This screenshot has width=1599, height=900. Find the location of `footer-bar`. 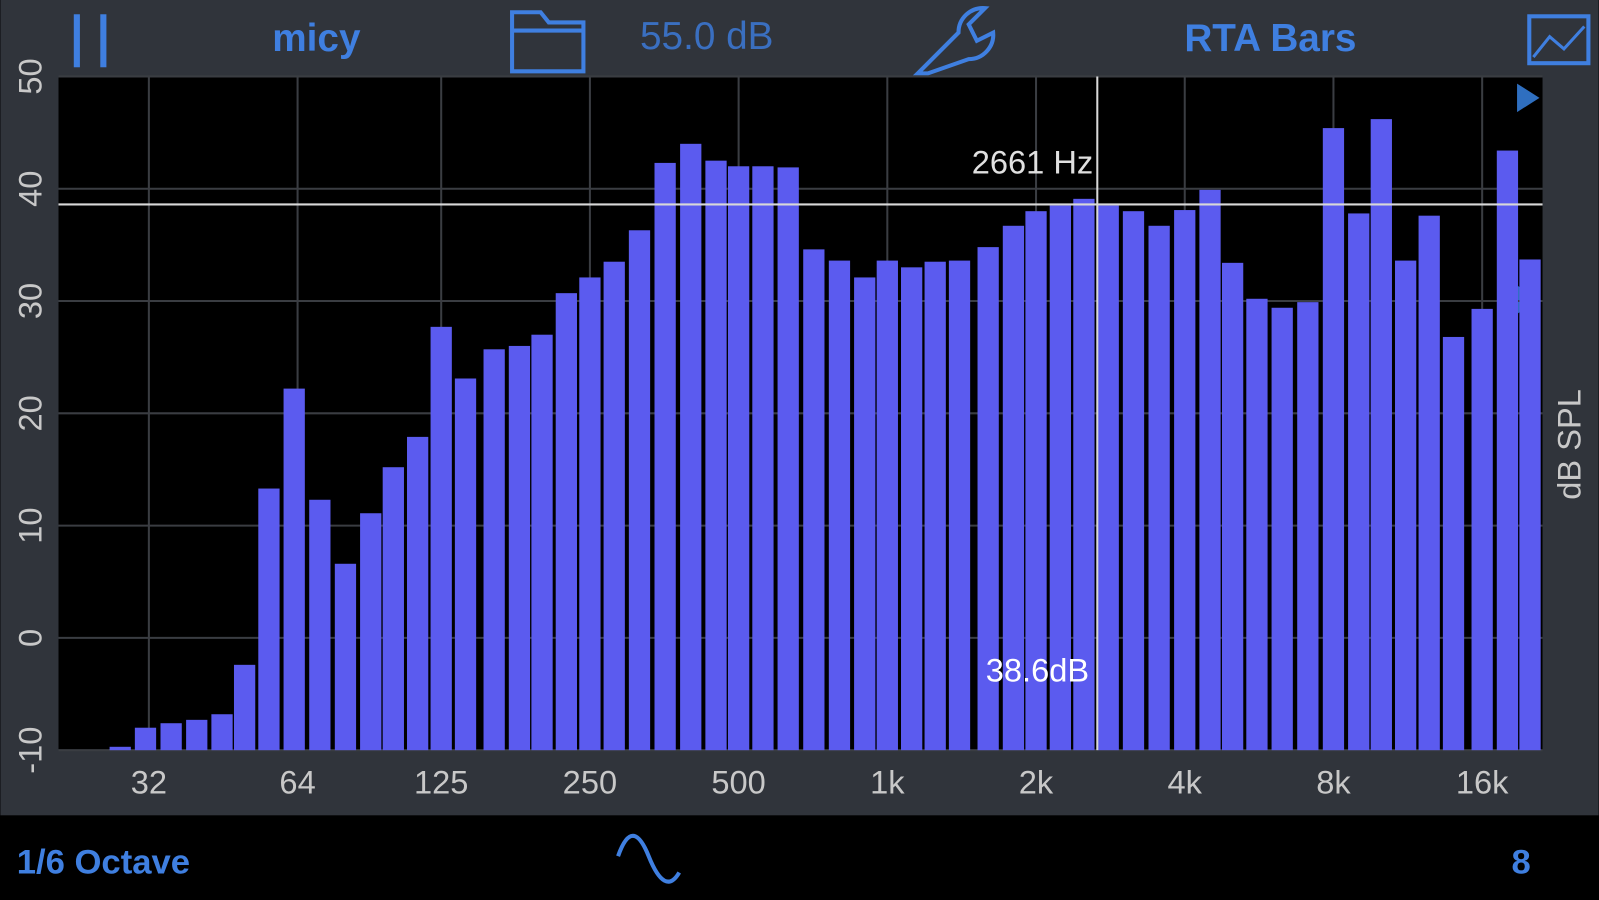

footer-bar is located at coordinates (799, 857).